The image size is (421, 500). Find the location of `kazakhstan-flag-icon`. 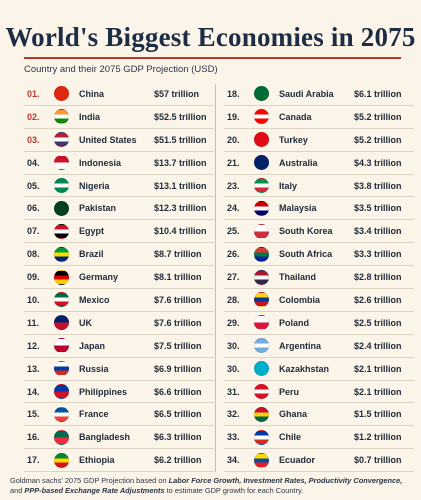

kazakhstan-flag-icon is located at coordinates (261, 369).